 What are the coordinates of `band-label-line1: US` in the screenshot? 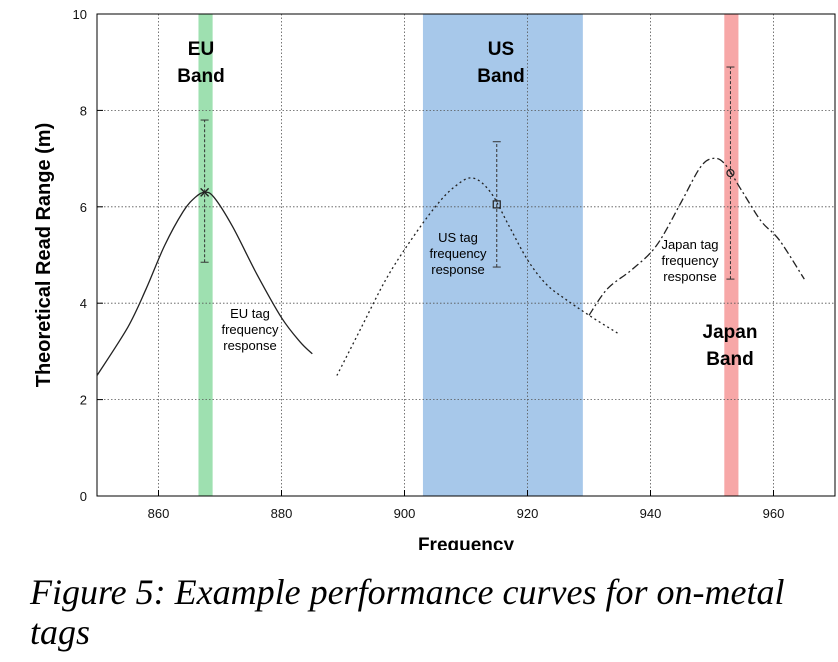 It's located at (501, 49).